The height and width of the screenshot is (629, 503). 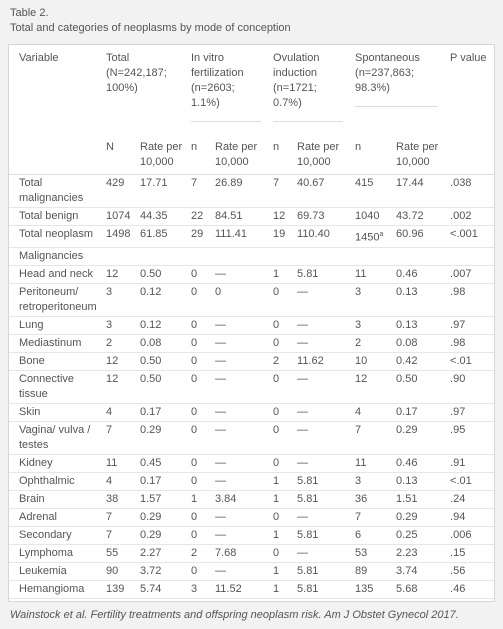 What do you see at coordinates (121, 154) in the screenshot?
I see `sub-header: N` at bounding box center [121, 154].